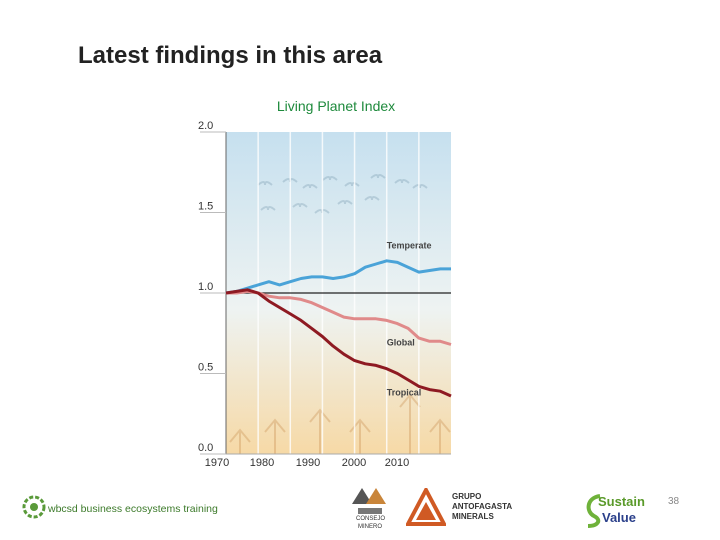  What do you see at coordinates (34, 507) in the screenshot?
I see `wbcsd-emblem-icon` at bounding box center [34, 507].